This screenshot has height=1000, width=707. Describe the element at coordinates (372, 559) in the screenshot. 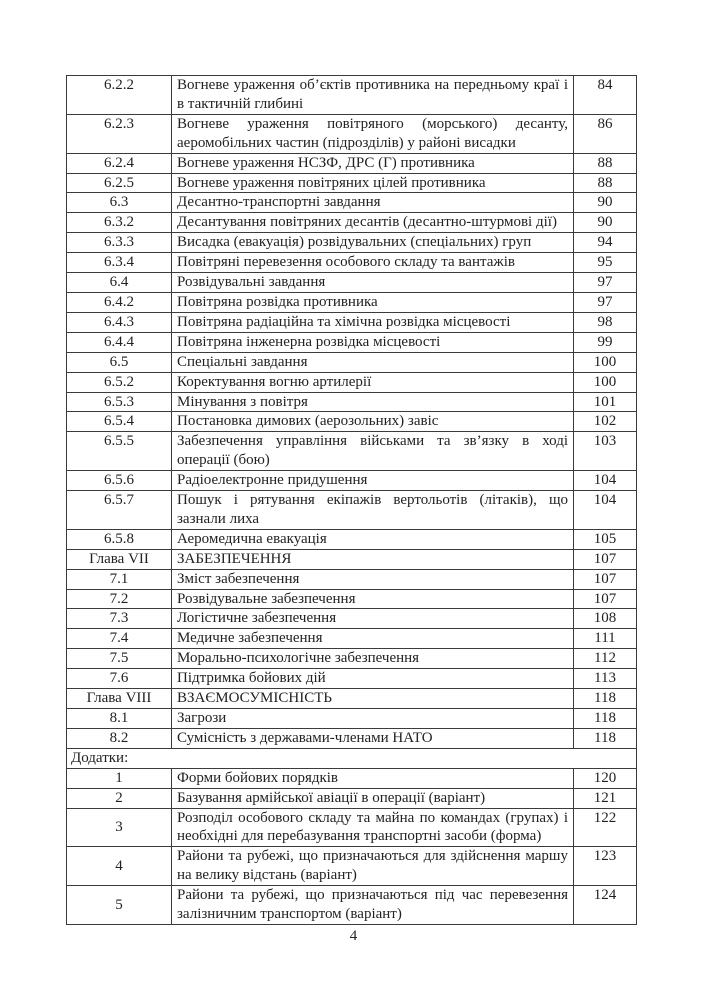

I see `toc-entry-title: ЗАБЕЗПЕЧЕННЯ` at that location.